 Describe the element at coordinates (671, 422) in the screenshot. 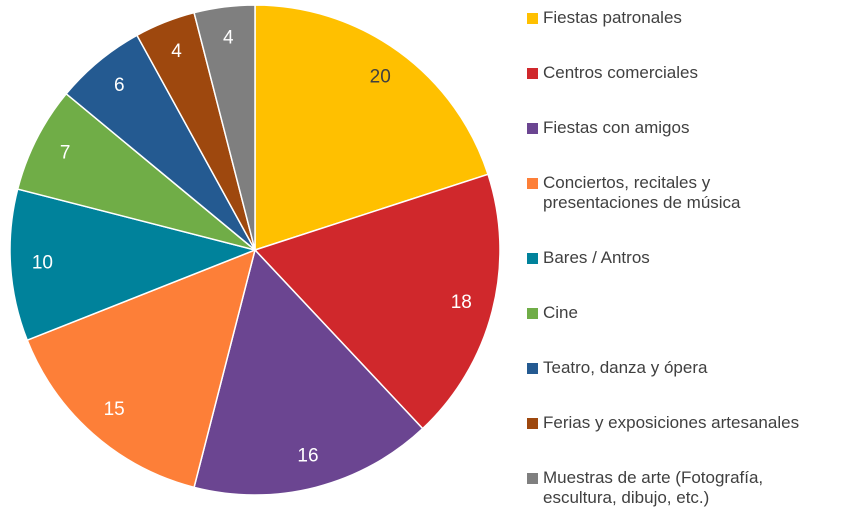

I see `legend-label: Ferias y exposiciones artesanales` at that location.